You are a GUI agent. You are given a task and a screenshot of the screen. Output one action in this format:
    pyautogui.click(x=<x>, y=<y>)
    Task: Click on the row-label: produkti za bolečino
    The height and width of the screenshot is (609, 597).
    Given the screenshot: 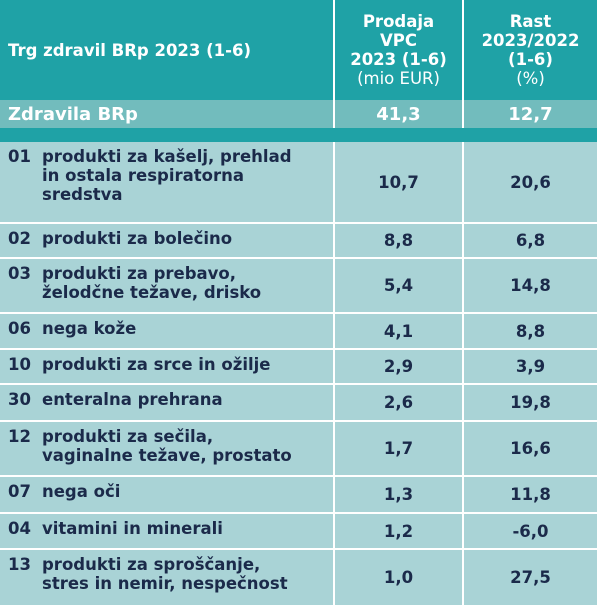 What is the action you would take?
    pyautogui.click(x=137, y=238)
    